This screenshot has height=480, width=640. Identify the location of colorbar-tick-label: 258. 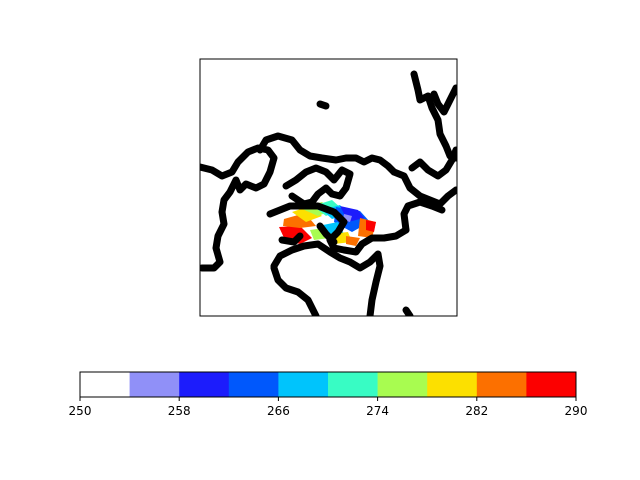
(179, 411).